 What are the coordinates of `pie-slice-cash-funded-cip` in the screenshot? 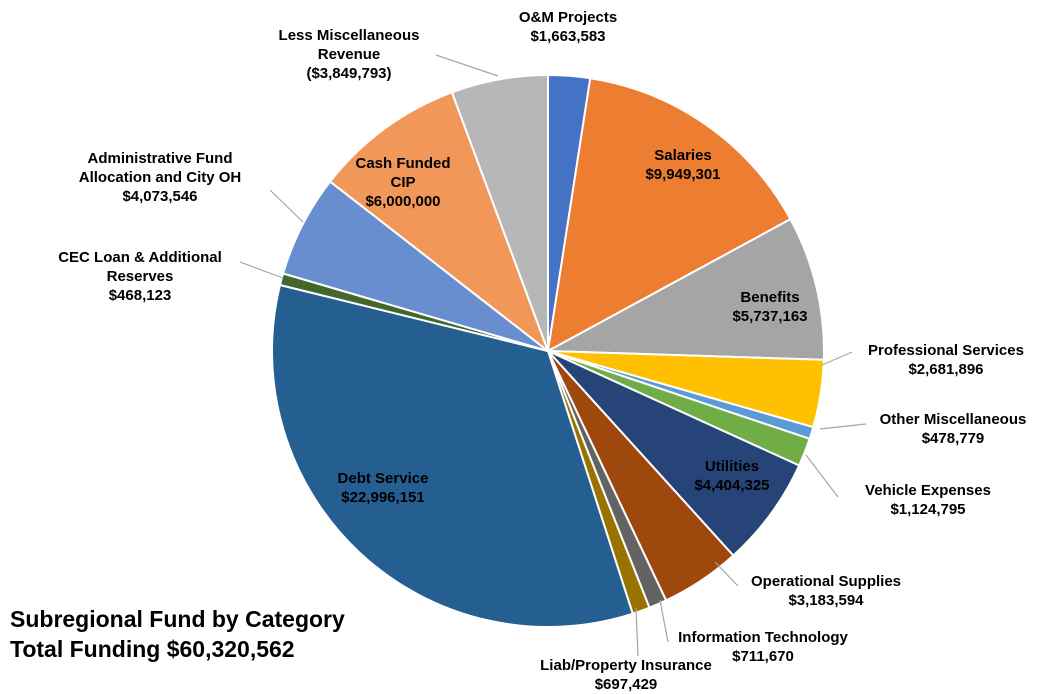 It's located at (439, 222).